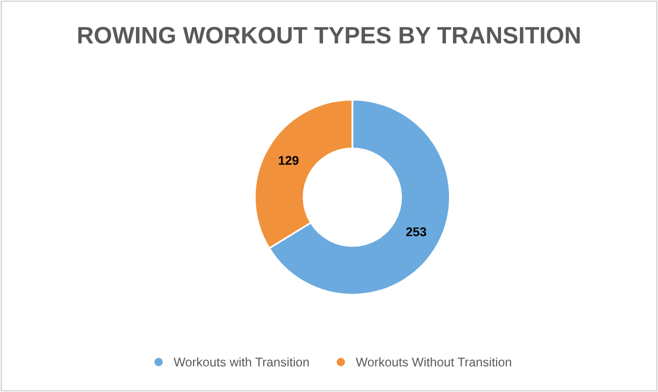 Image resolution: width=658 pixels, height=392 pixels. What do you see at coordinates (434, 362) in the screenshot?
I see `legend-label: Workouts Without Transition` at bounding box center [434, 362].